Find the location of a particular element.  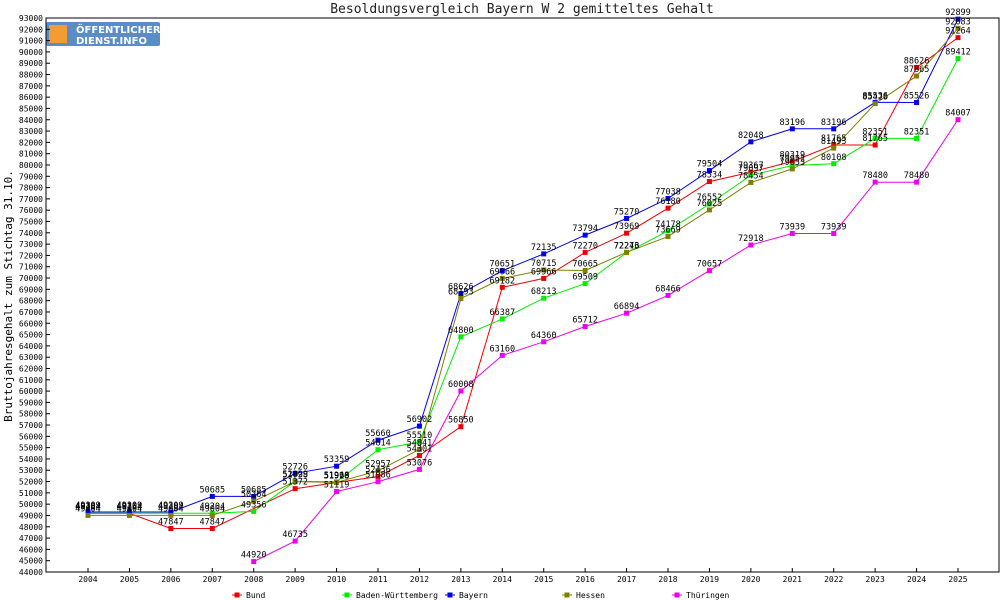

x-tick-label: 2011 is located at coordinates (377, 579).